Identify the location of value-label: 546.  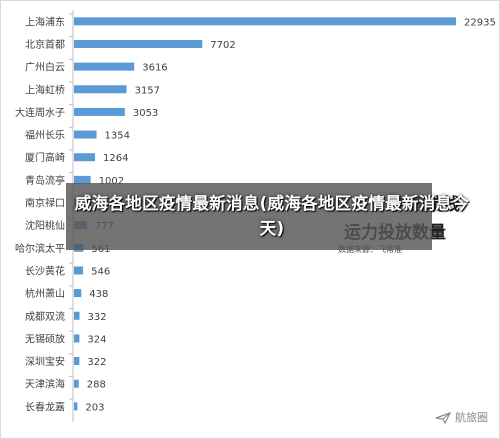
(100, 271).